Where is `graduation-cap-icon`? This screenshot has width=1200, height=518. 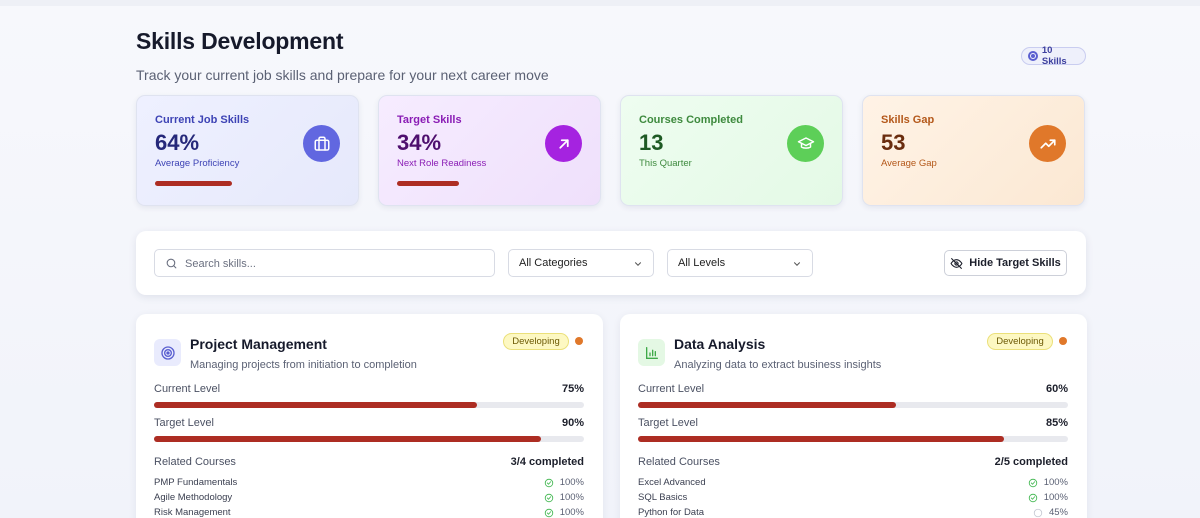 graduation-cap-icon is located at coordinates (805, 143).